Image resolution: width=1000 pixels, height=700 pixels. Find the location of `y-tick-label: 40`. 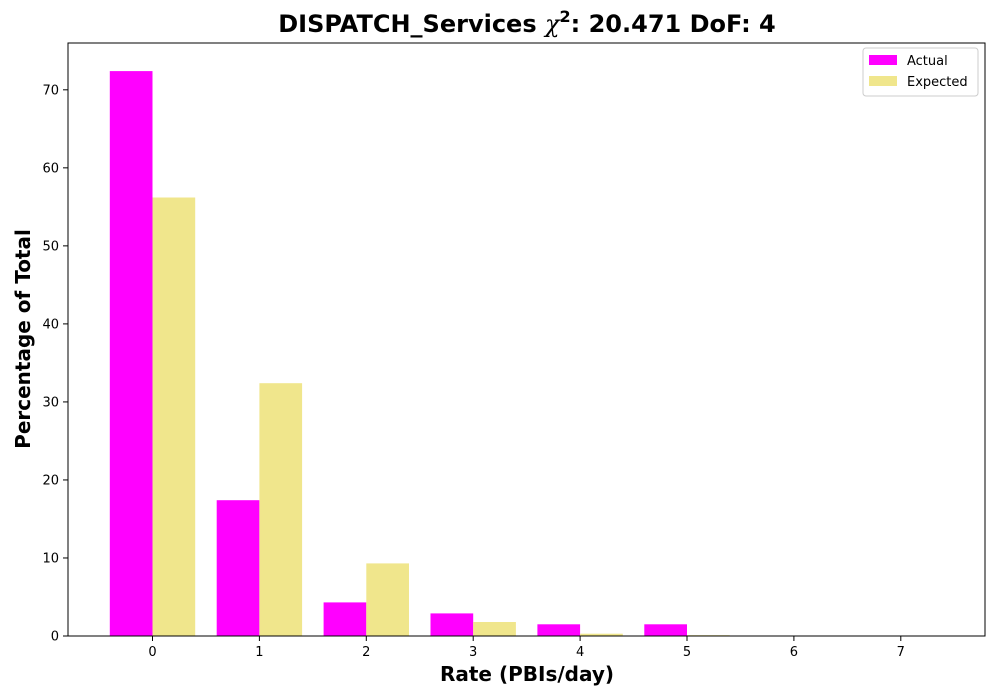

y-tick-label: 40 is located at coordinates (50, 324).